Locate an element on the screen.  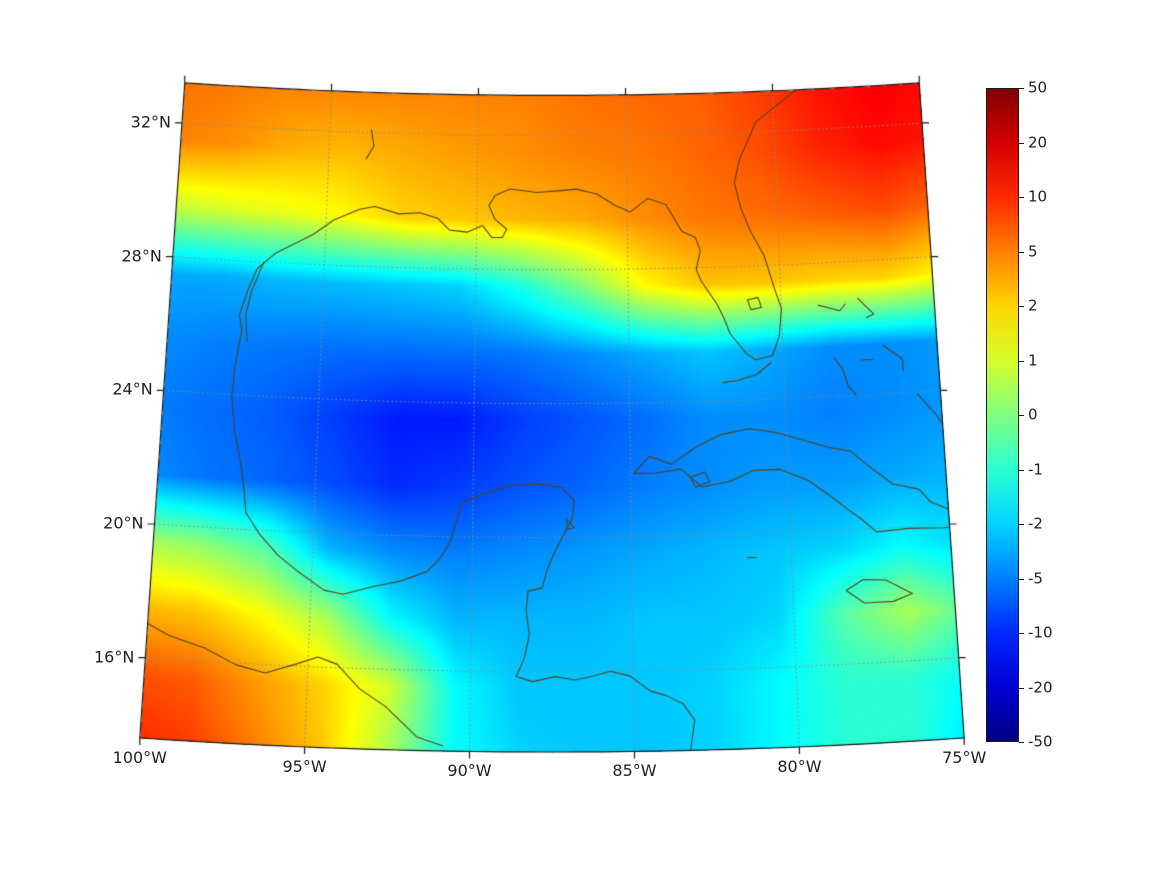
colorbar is located at coordinates (1002, 415).